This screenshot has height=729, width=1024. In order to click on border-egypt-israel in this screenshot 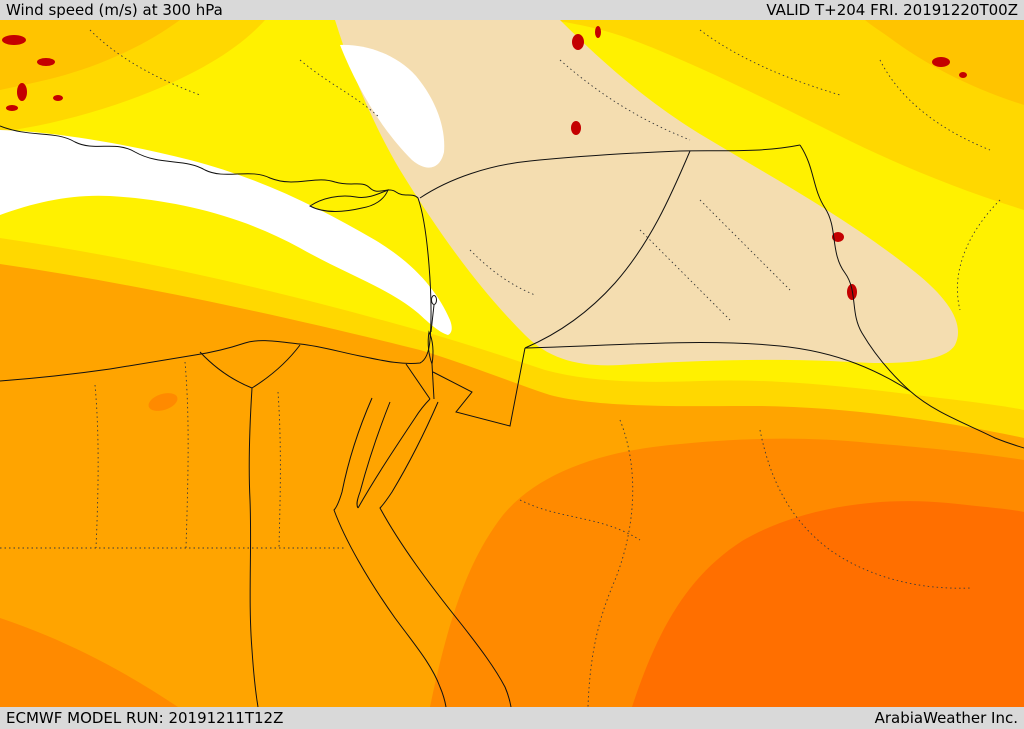, I will do `click(418, 381)`.